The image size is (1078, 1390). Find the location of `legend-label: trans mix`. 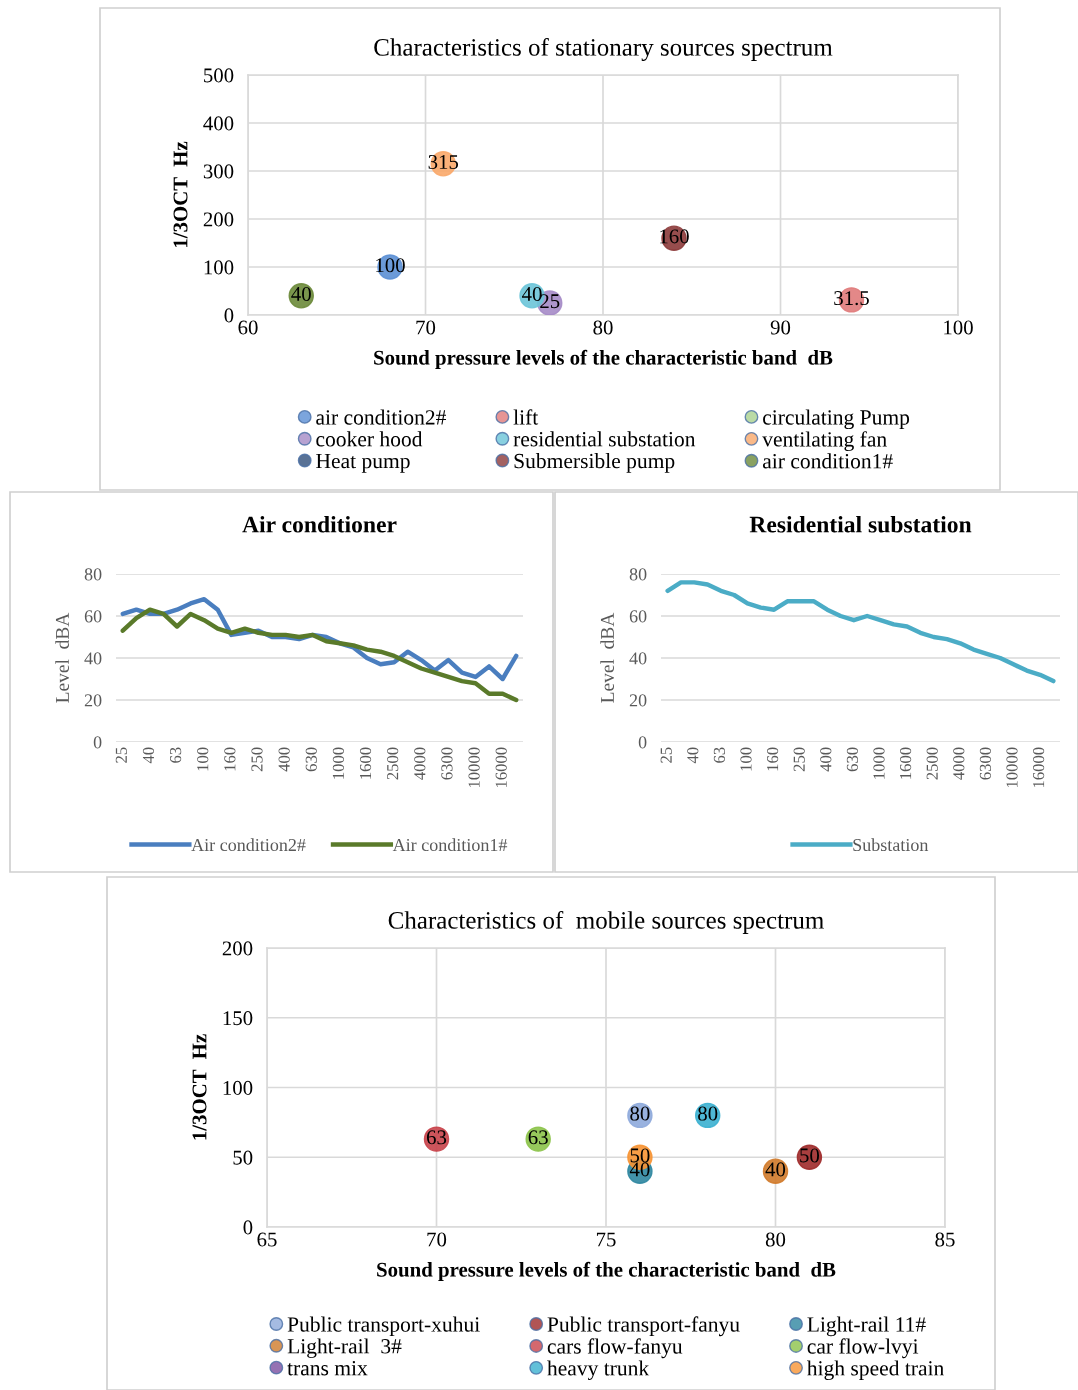

legend-label: trans mix is located at coordinates (327, 1368).